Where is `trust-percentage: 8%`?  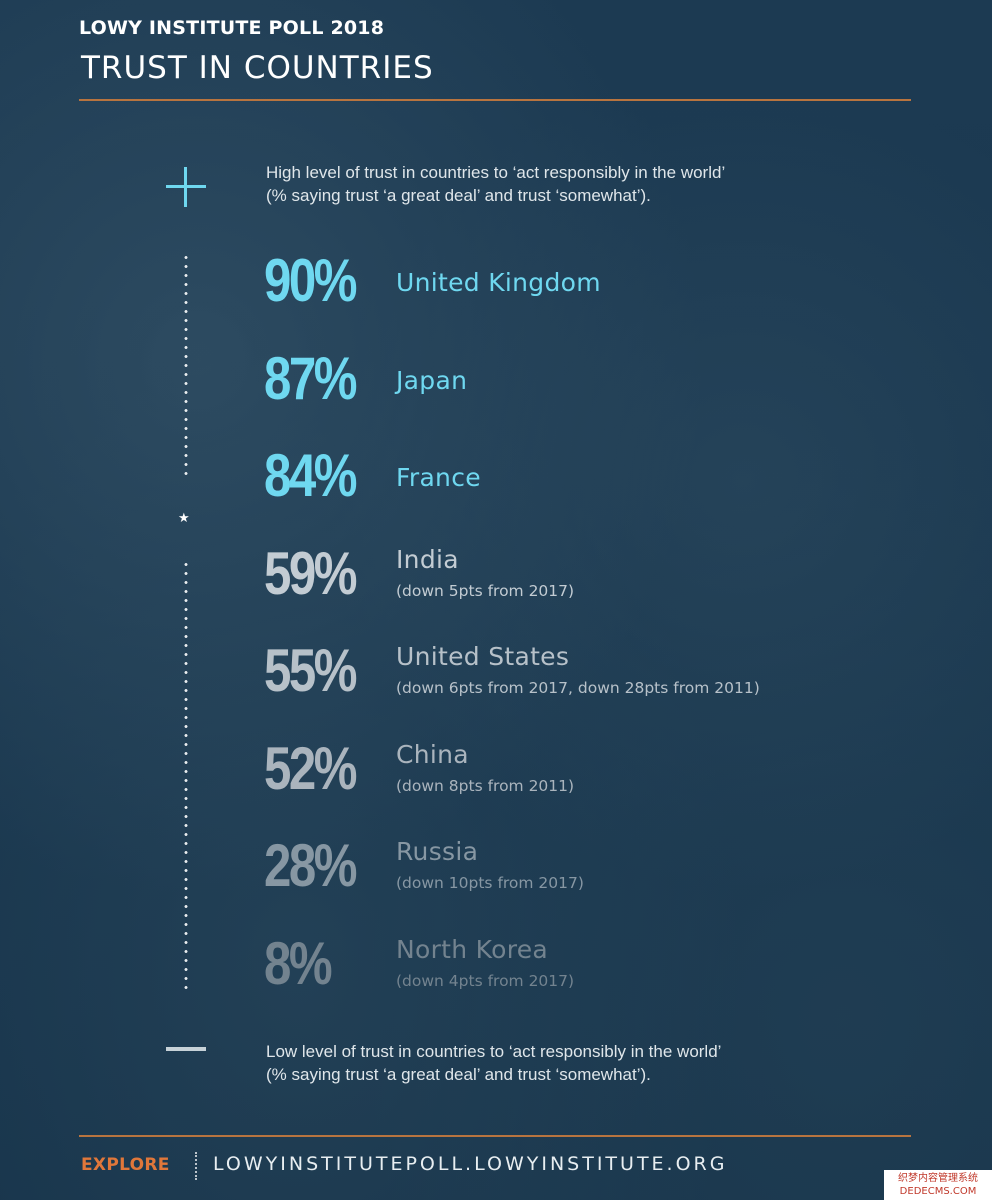
trust-percentage: 8% is located at coordinates (298, 963).